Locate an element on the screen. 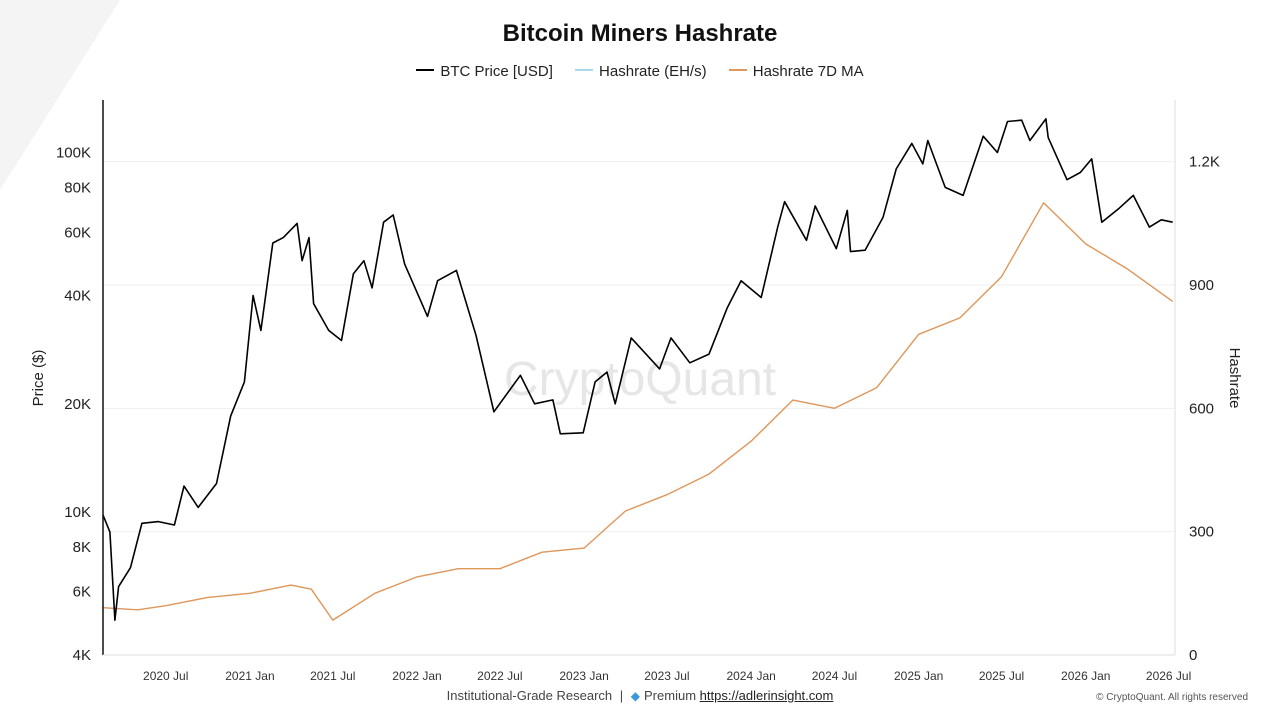 The height and width of the screenshot is (720, 1280). y-right-tick-label: 900 is located at coordinates (1201, 285).